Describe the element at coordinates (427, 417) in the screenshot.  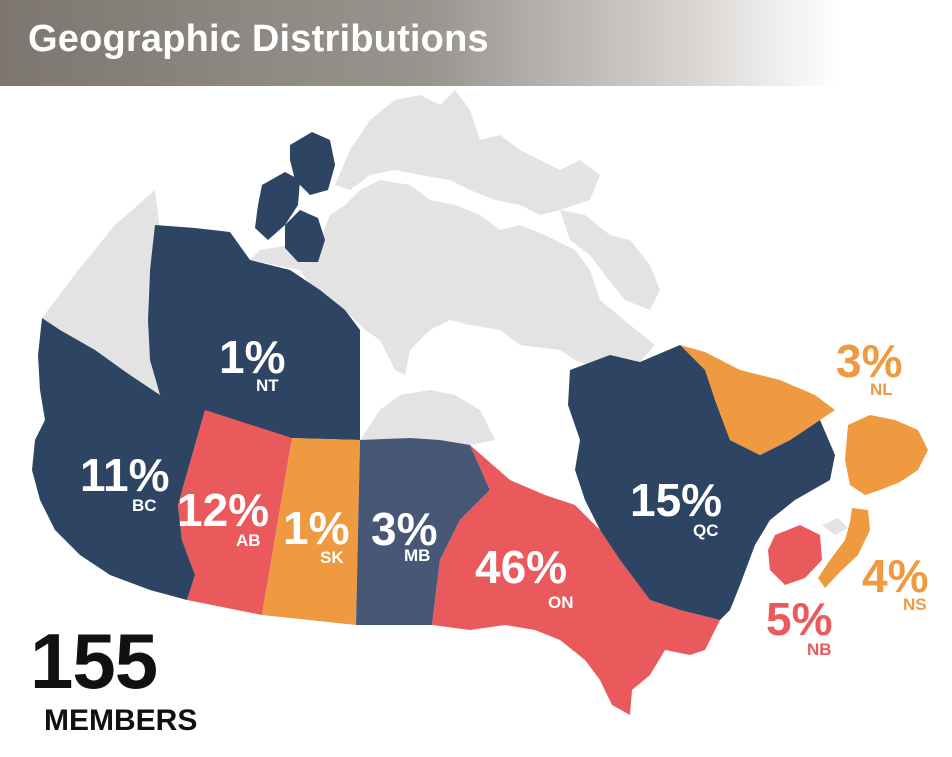
I see `region-hudson-shore` at that location.